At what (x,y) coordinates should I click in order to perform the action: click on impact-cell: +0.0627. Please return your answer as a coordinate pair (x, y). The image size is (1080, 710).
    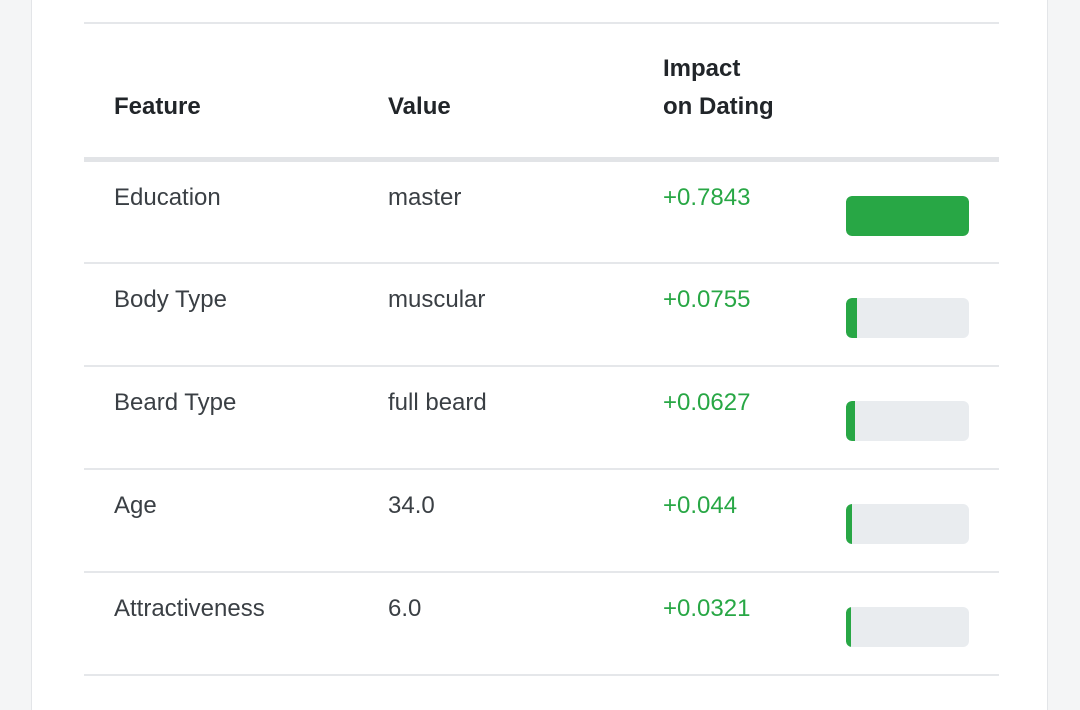
    Looking at the image, I should click on (724, 417).